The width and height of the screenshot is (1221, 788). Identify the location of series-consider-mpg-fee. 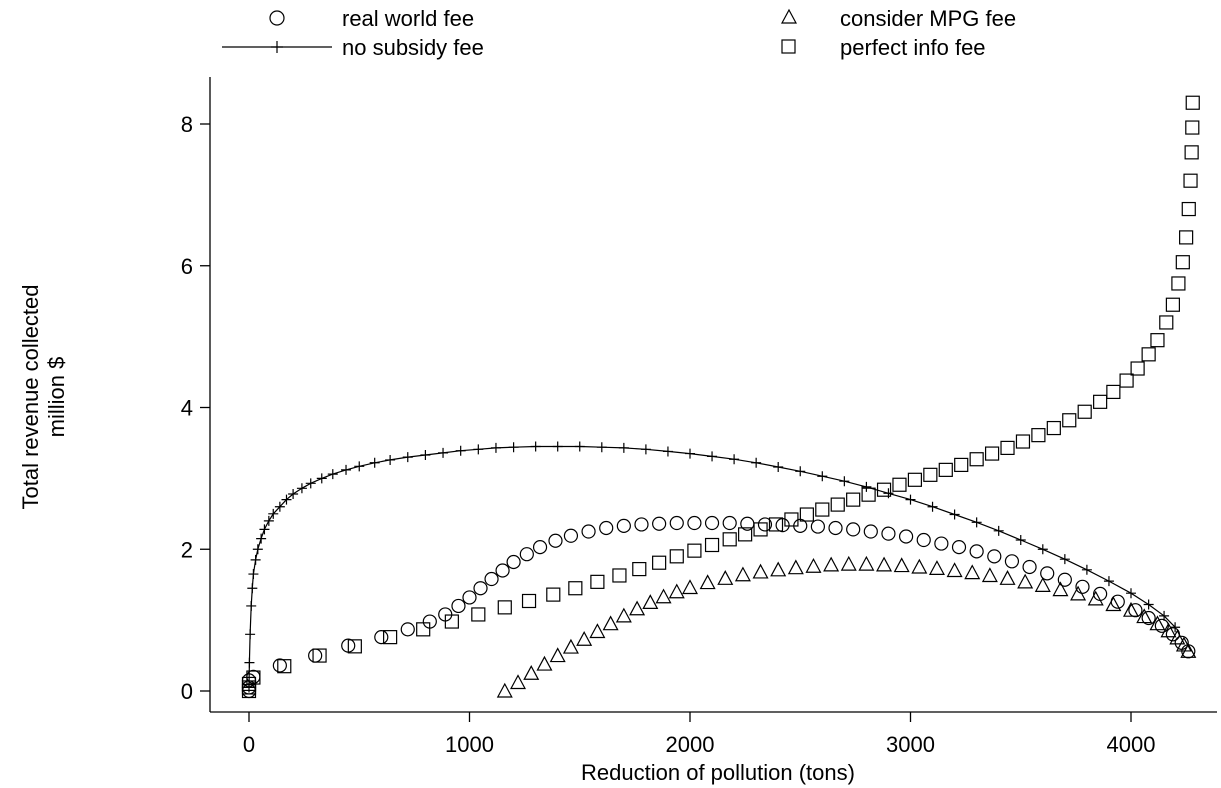
(846, 626).